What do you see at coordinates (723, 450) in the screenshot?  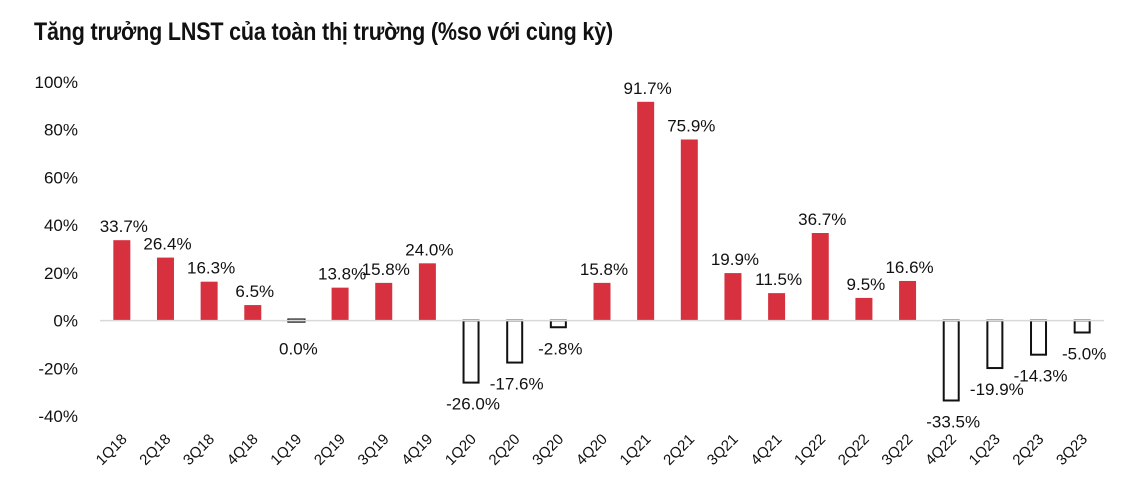 I see `x-tick-label: 3Q21` at bounding box center [723, 450].